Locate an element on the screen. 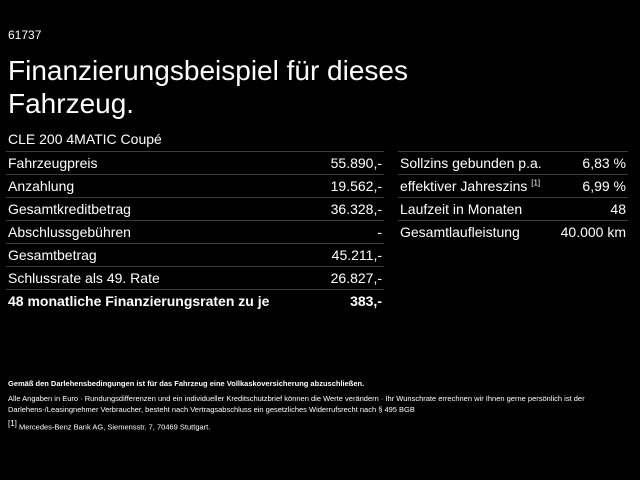 Image resolution: width=640 pixels, height=480 pixels. label-text: Sollzins gebunden p.a. is located at coordinates (471, 163).